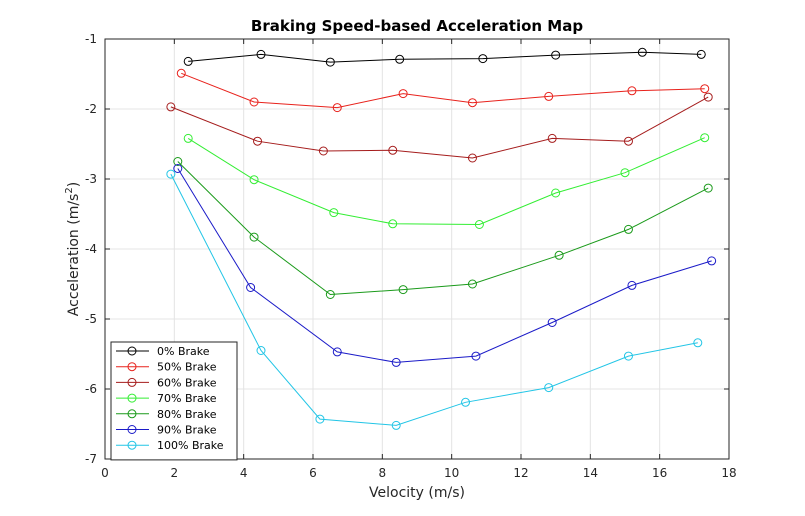  I want to click on legend-item: 60% Brake, so click(166, 382).